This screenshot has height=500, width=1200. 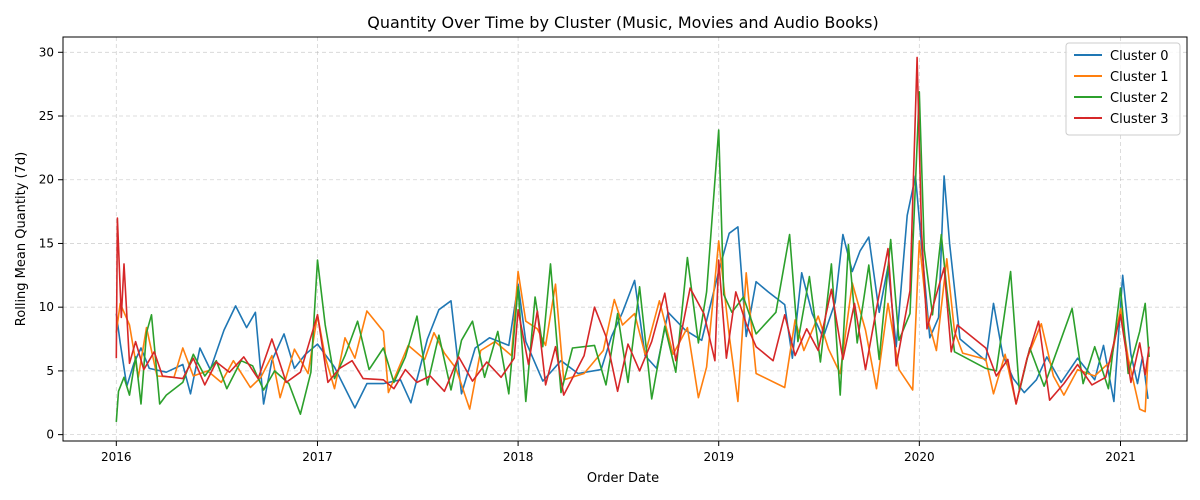 What do you see at coordinates (1139, 98) in the screenshot?
I see `legend-label: Cluster 2` at bounding box center [1139, 98].